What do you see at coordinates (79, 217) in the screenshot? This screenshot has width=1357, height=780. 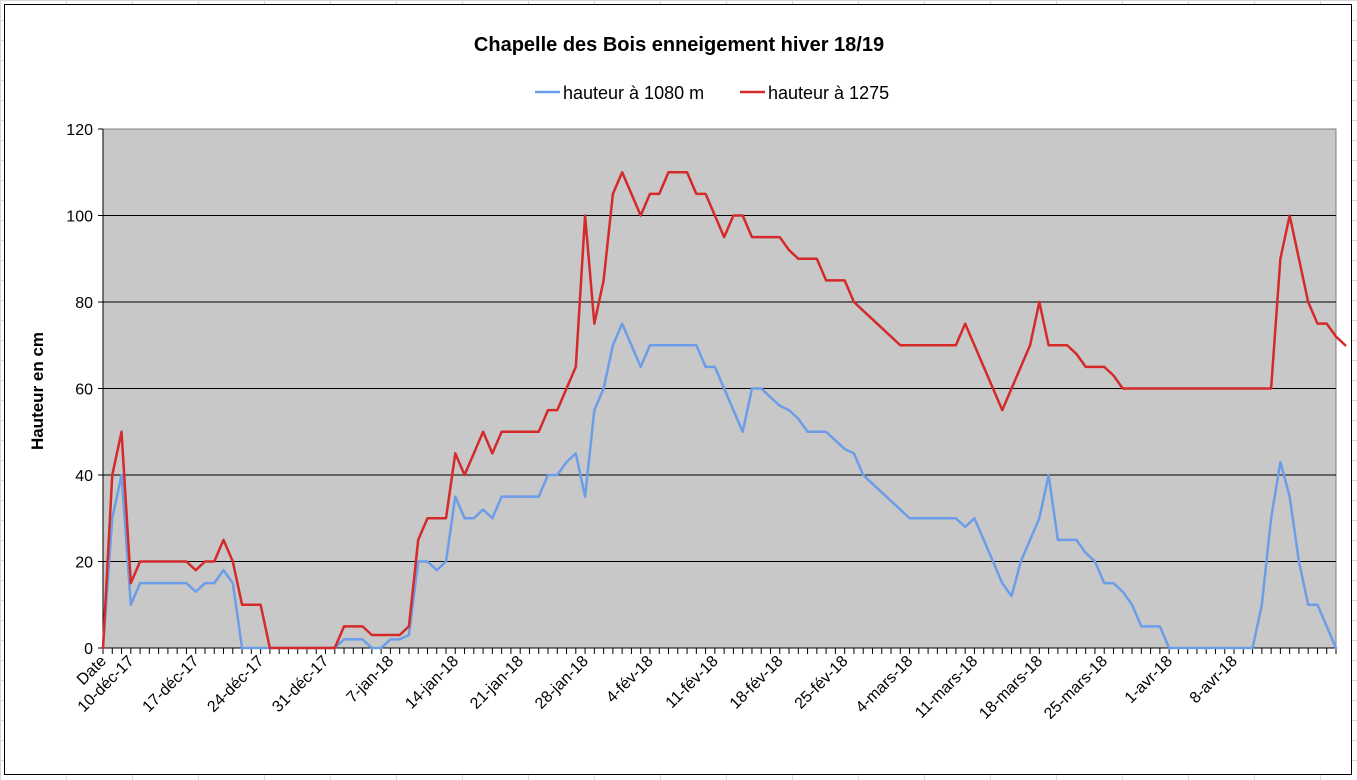 I see `y-tick-label-100: 100` at bounding box center [79, 217].